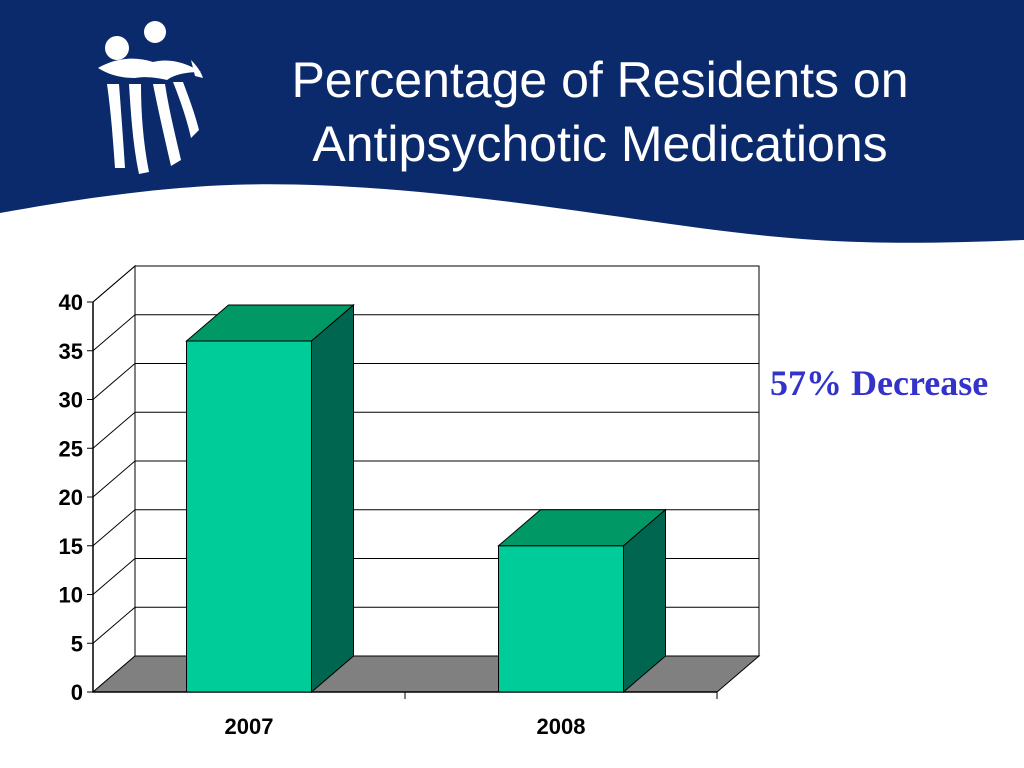  What do you see at coordinates (600, 80) in the screenshot?
I see `title-line-1: Percentage of Residents on` at bounding box center [600, 80].